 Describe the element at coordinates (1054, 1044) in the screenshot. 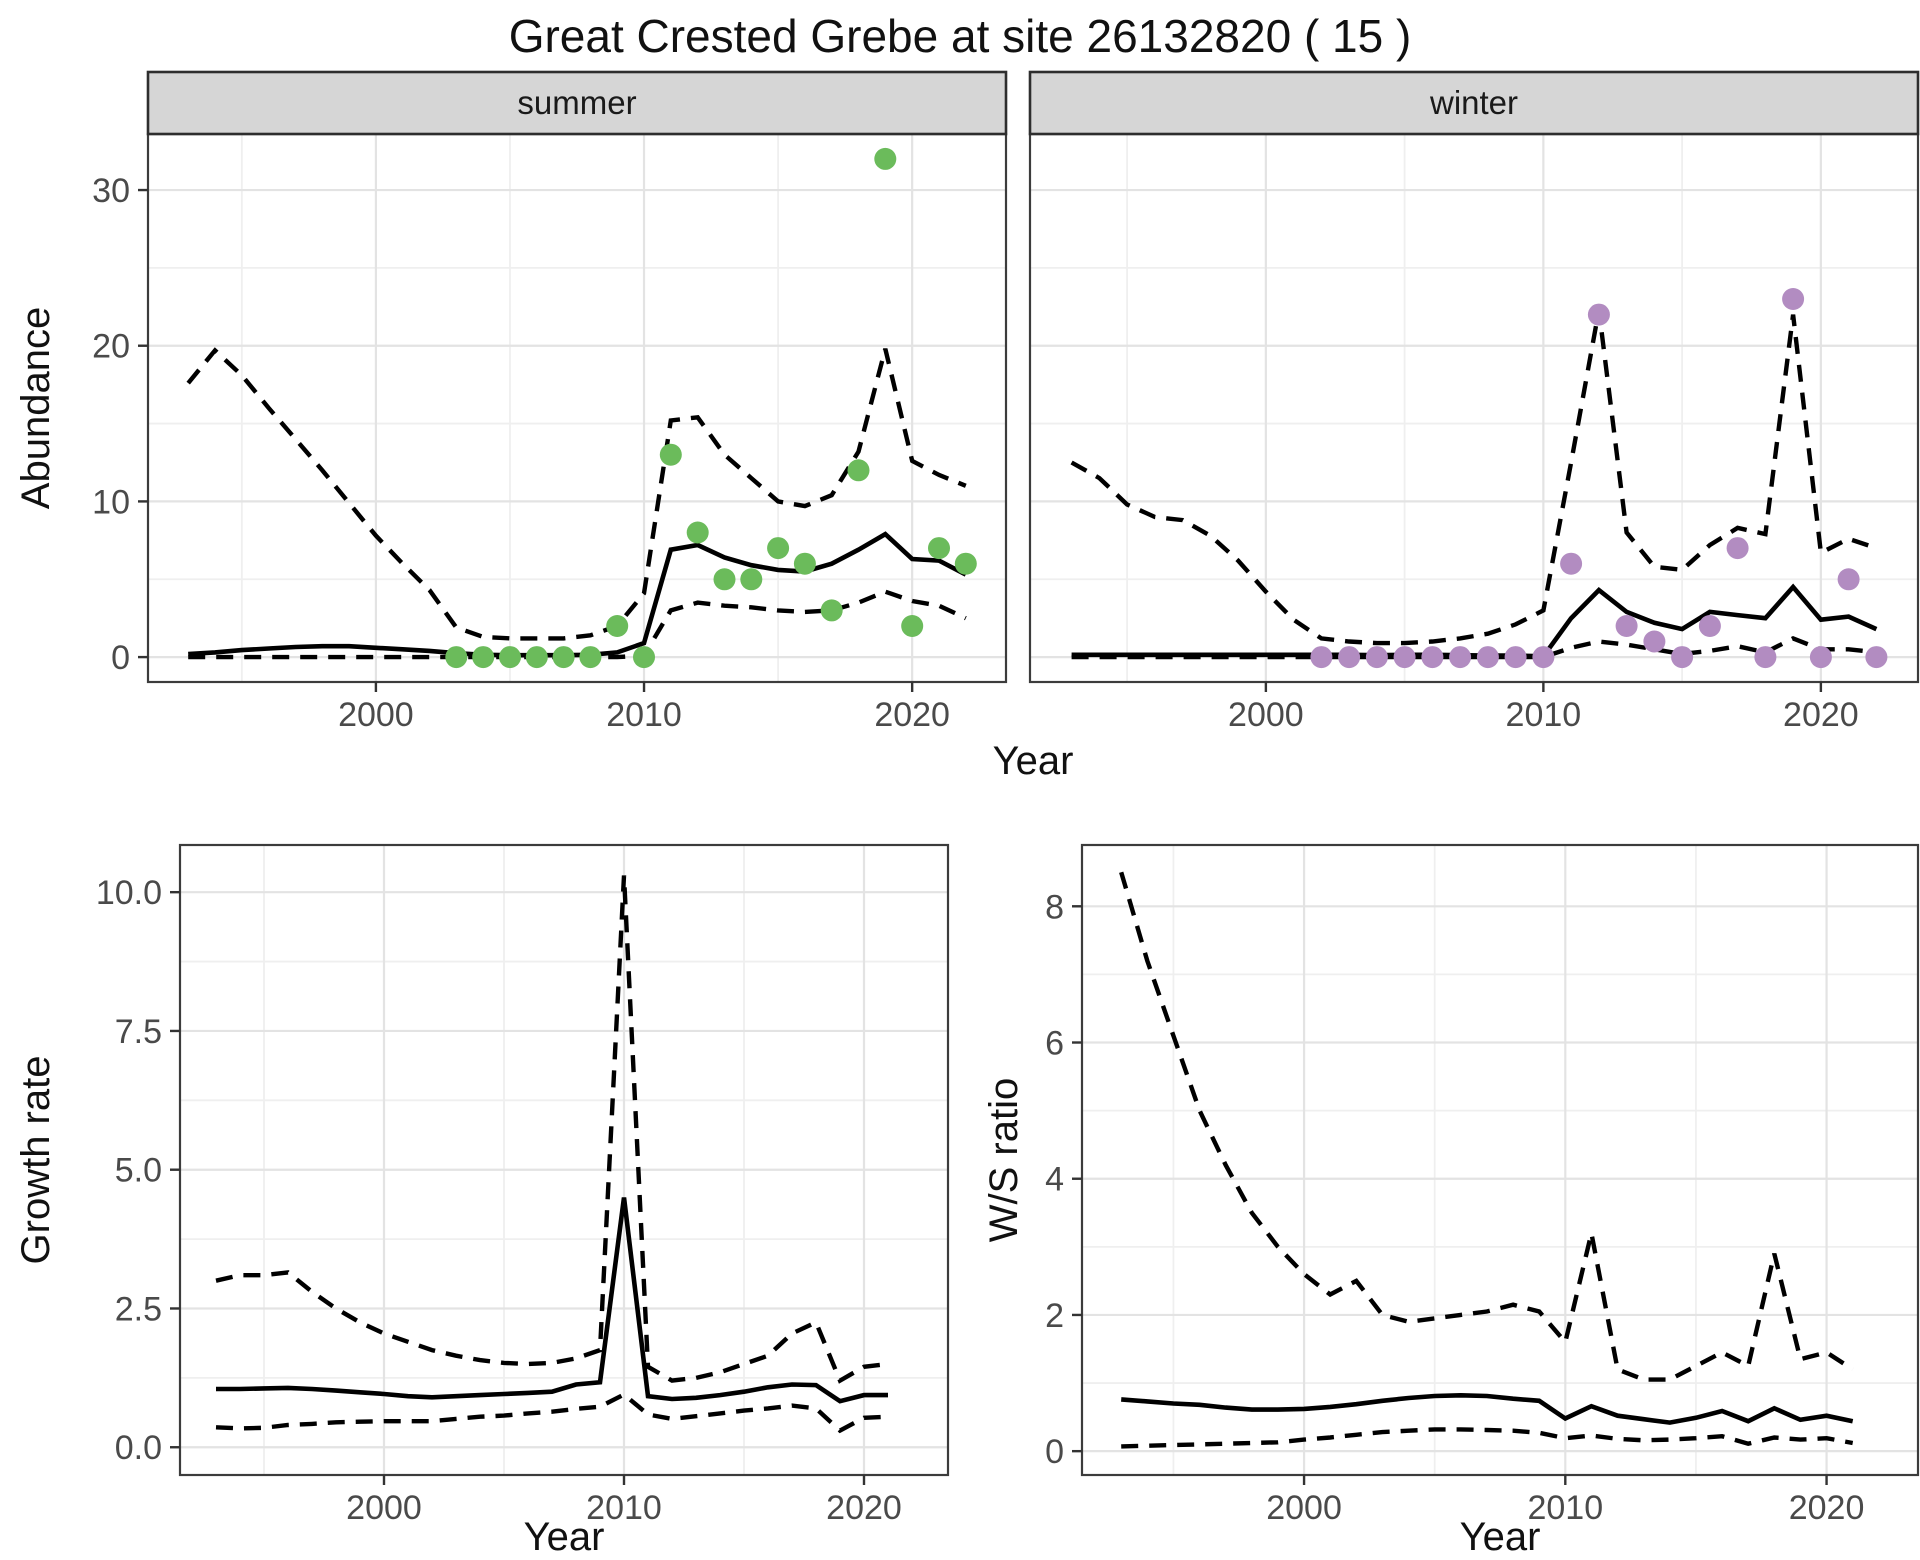

I see `y-tick-label: 6` at that location.